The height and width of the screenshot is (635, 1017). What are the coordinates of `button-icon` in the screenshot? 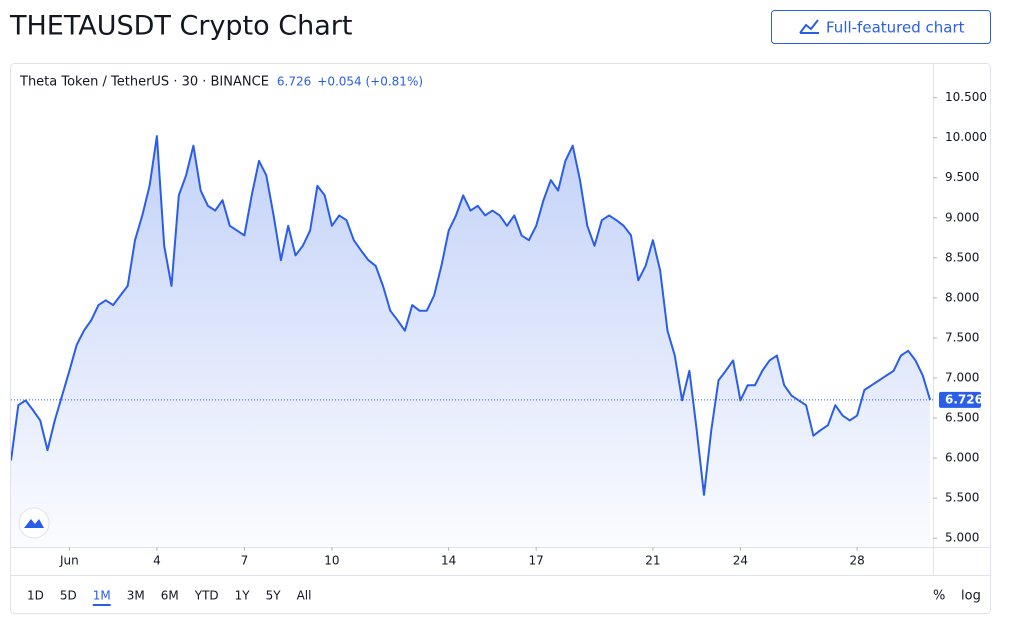 It's located at (809, 26).